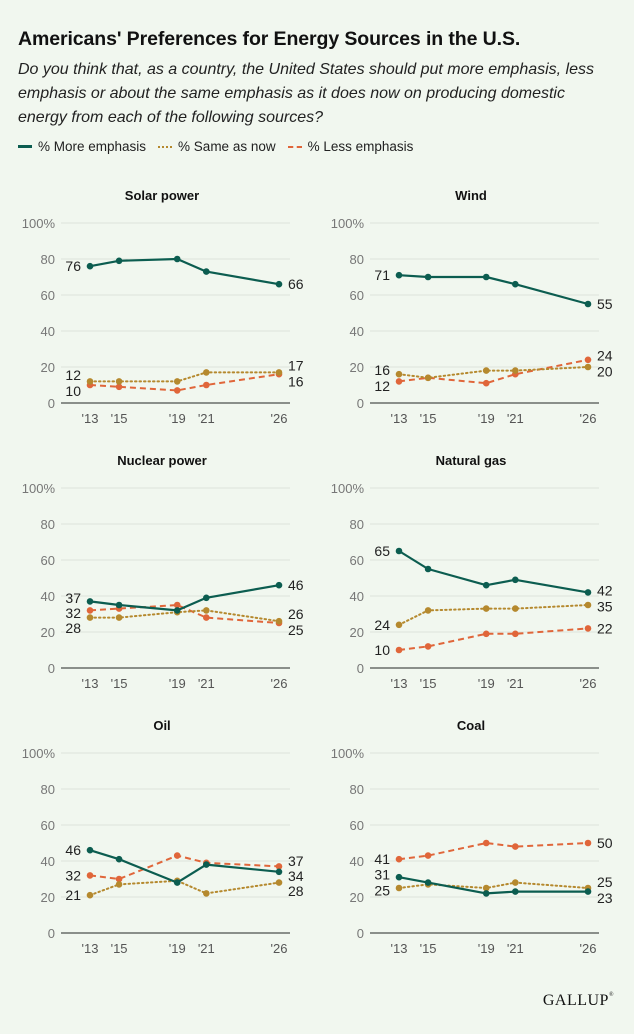 The height and width of the screenshot is (1034, 634). What do you see at coordinates (161, 725) in the screenshot?
I see `panel-title: Oil` at bounding box center [161, 725].